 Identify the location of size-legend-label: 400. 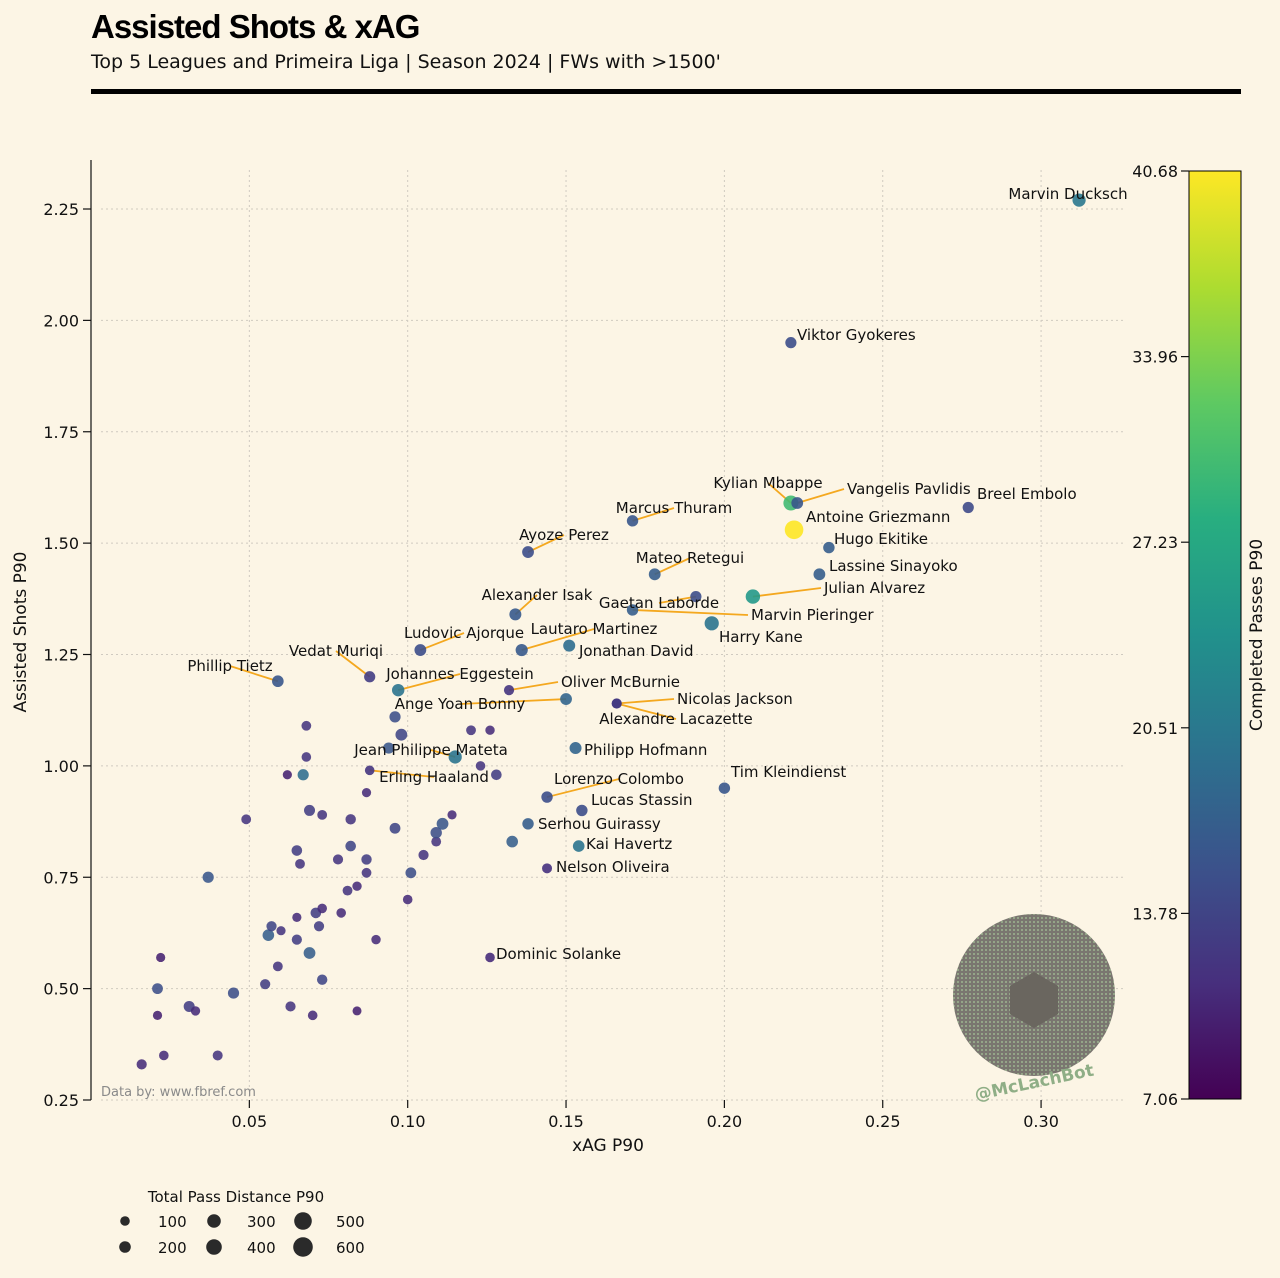
(261, 1248).